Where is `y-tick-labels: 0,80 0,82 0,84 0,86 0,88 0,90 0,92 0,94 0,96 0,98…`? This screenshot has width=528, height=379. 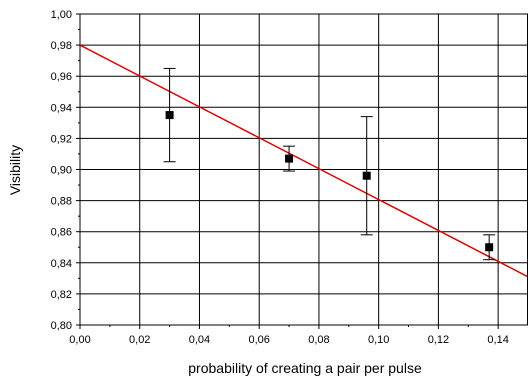 y-tick-labels: 0,80 0,82 0,84 0,86 0,88 0,90 0,92 0,94 0,96 0,98… is located at coordinates (61, 170).